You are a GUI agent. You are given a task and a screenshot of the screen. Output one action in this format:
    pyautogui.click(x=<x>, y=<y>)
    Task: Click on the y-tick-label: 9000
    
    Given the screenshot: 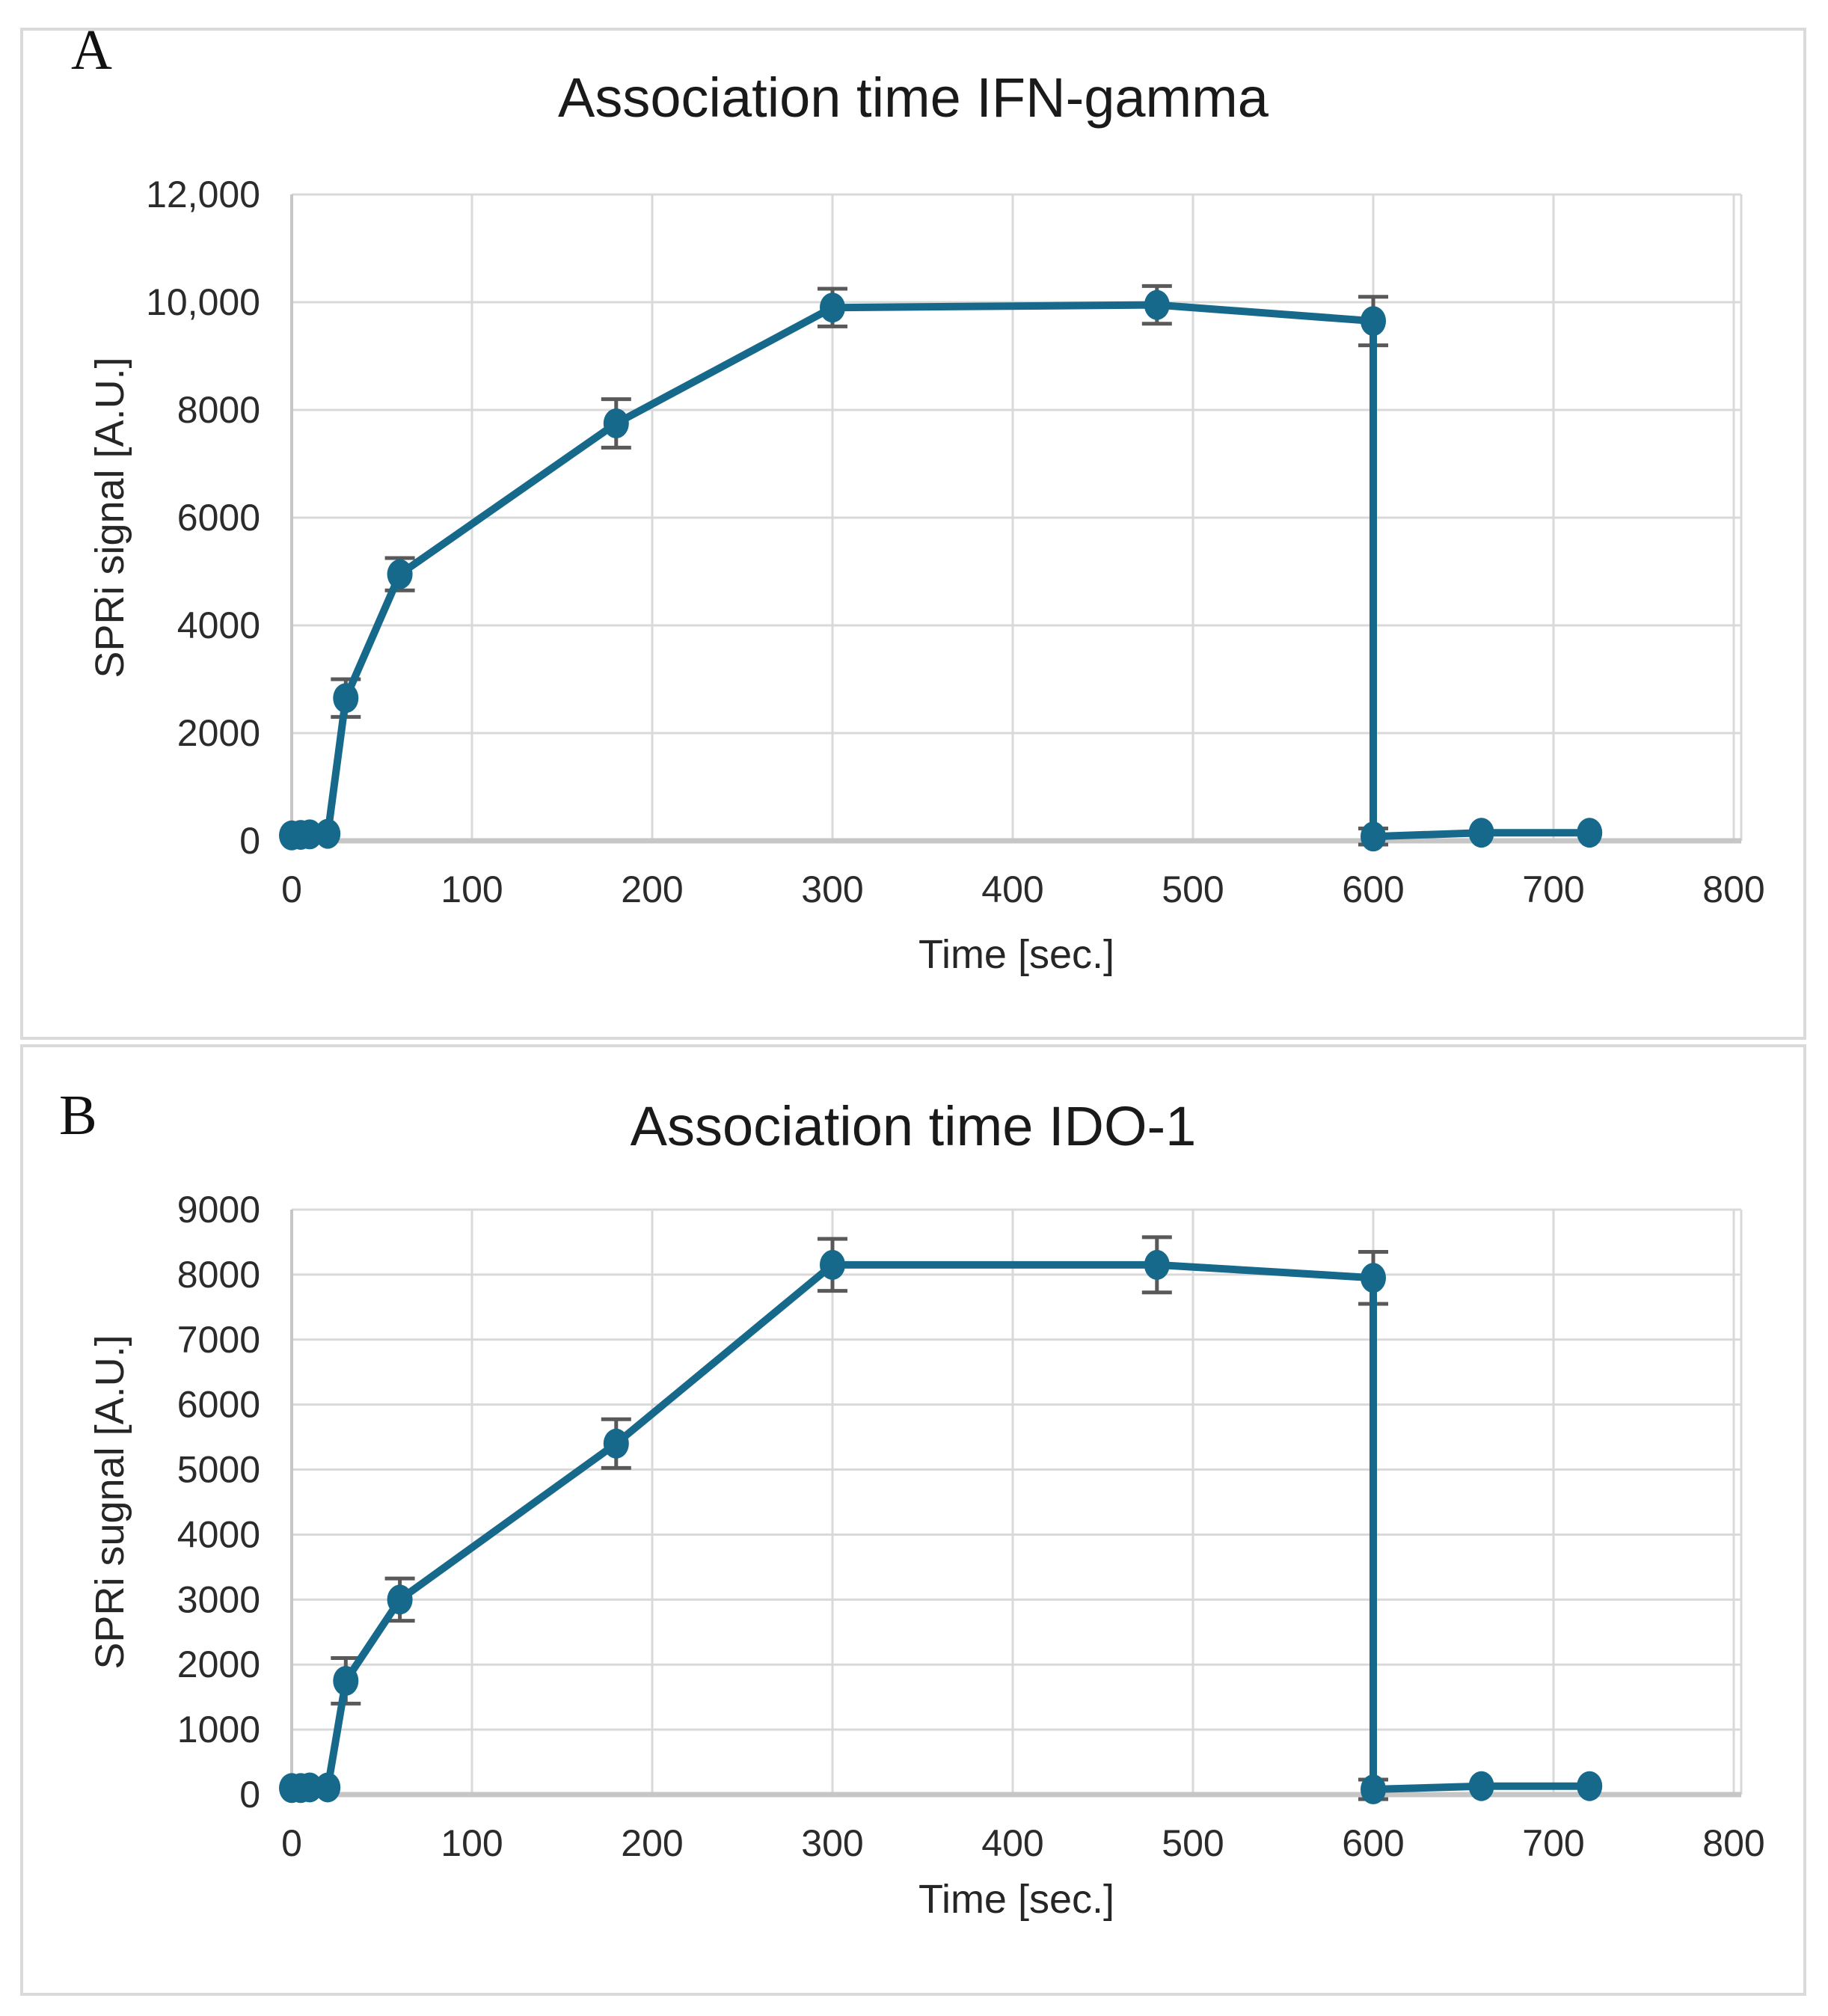 What is the action you would take?
    pyautogui.click(x=219, y=1210)
    